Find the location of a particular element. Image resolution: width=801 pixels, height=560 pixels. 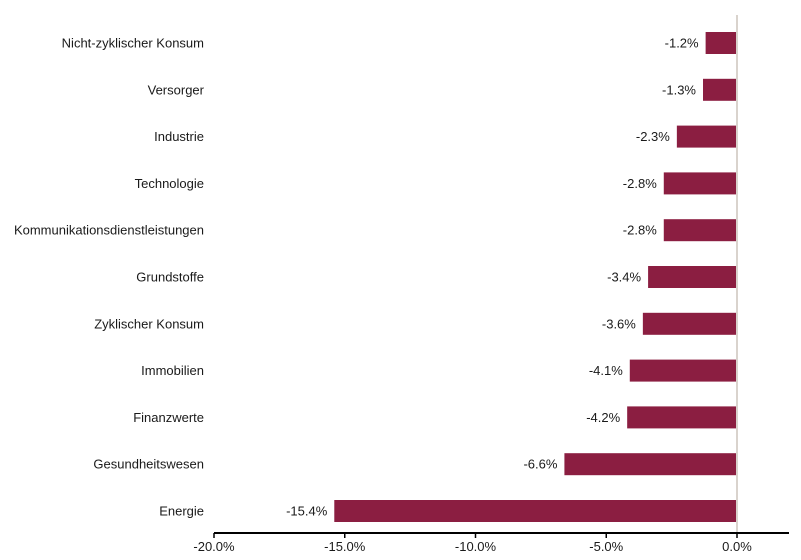

category-label: Immobilien is located at coordinates (172, 370).